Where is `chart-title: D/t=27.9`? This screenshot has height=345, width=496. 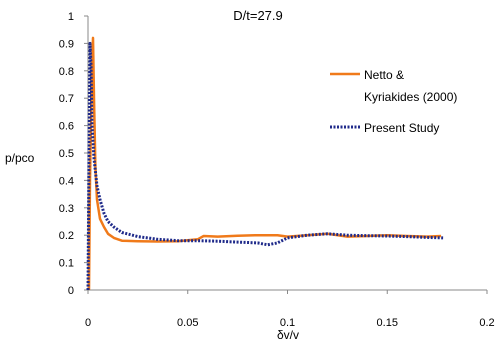
chart-title: D/t=27.9 is located at coordinates (258, 15).